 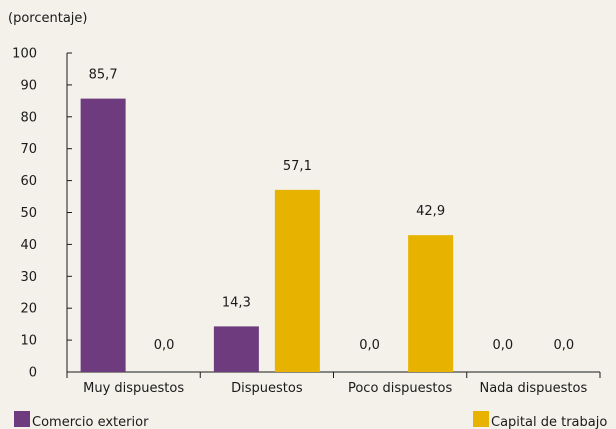 I want to click on y-tick-label: 30, so click(x=28, y=277).